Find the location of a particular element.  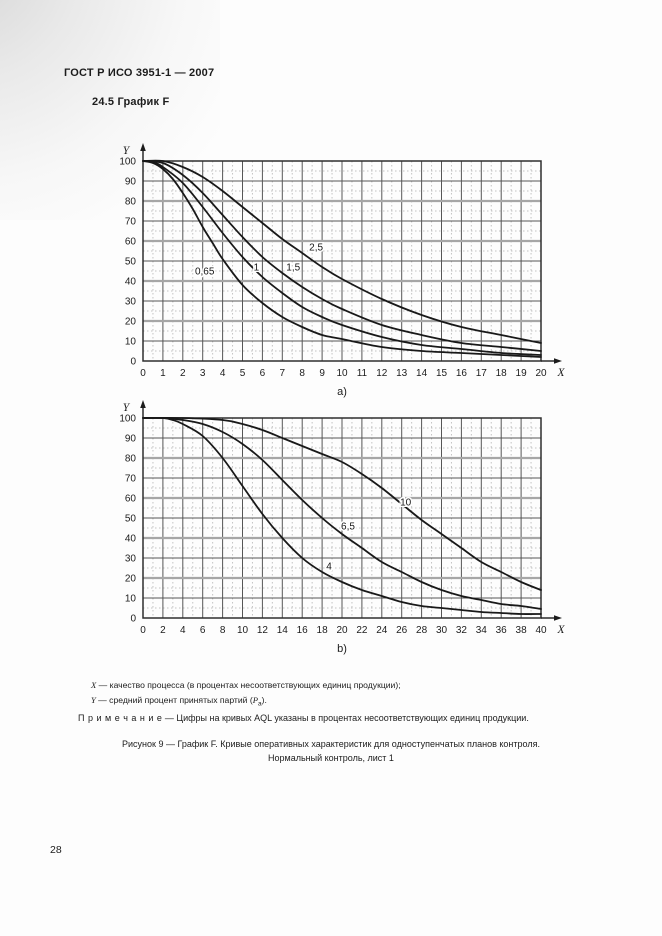

figure-caption-line2: Нормальный контроль, лист 1 is located at coordinates (331, 758).